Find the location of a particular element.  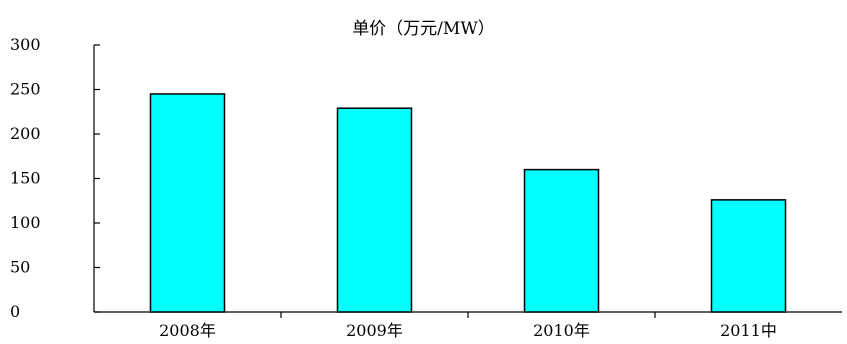

y-tick-label: 0 is located at coordinates (15, 311).